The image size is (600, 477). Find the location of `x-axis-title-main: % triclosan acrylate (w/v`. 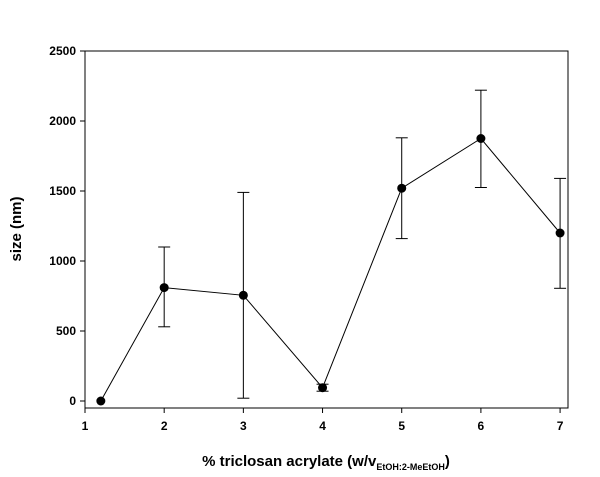

x-axis-title-main: % triclosan acrylate (w/v is located at coordinates (289, 461).